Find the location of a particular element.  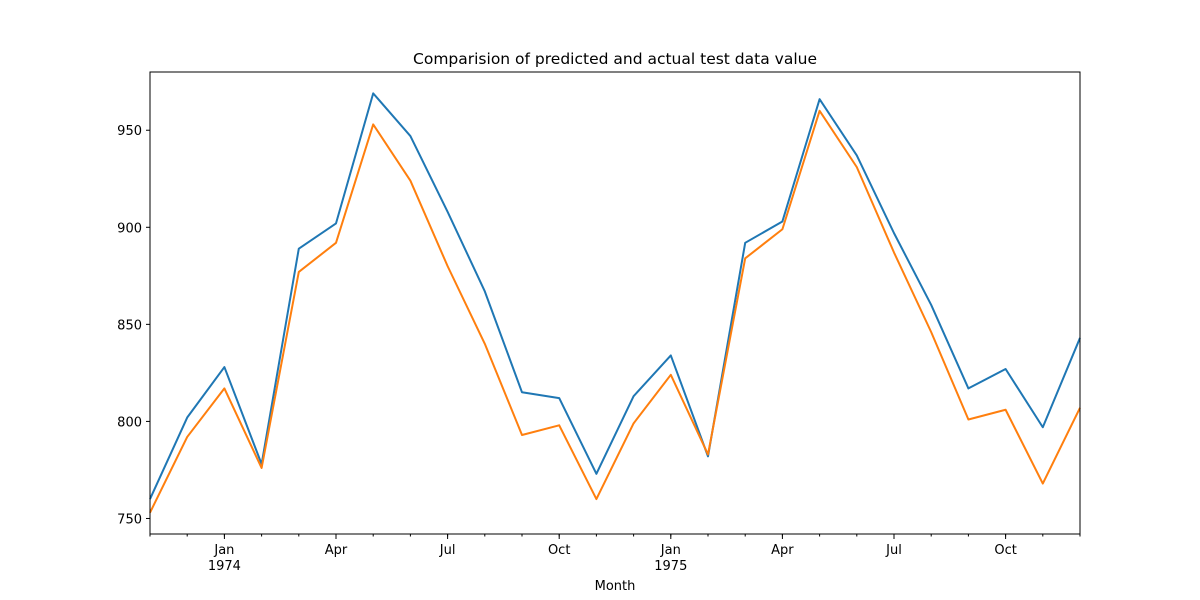

y-tick-label: 950 is located at coordinates (129, 131).